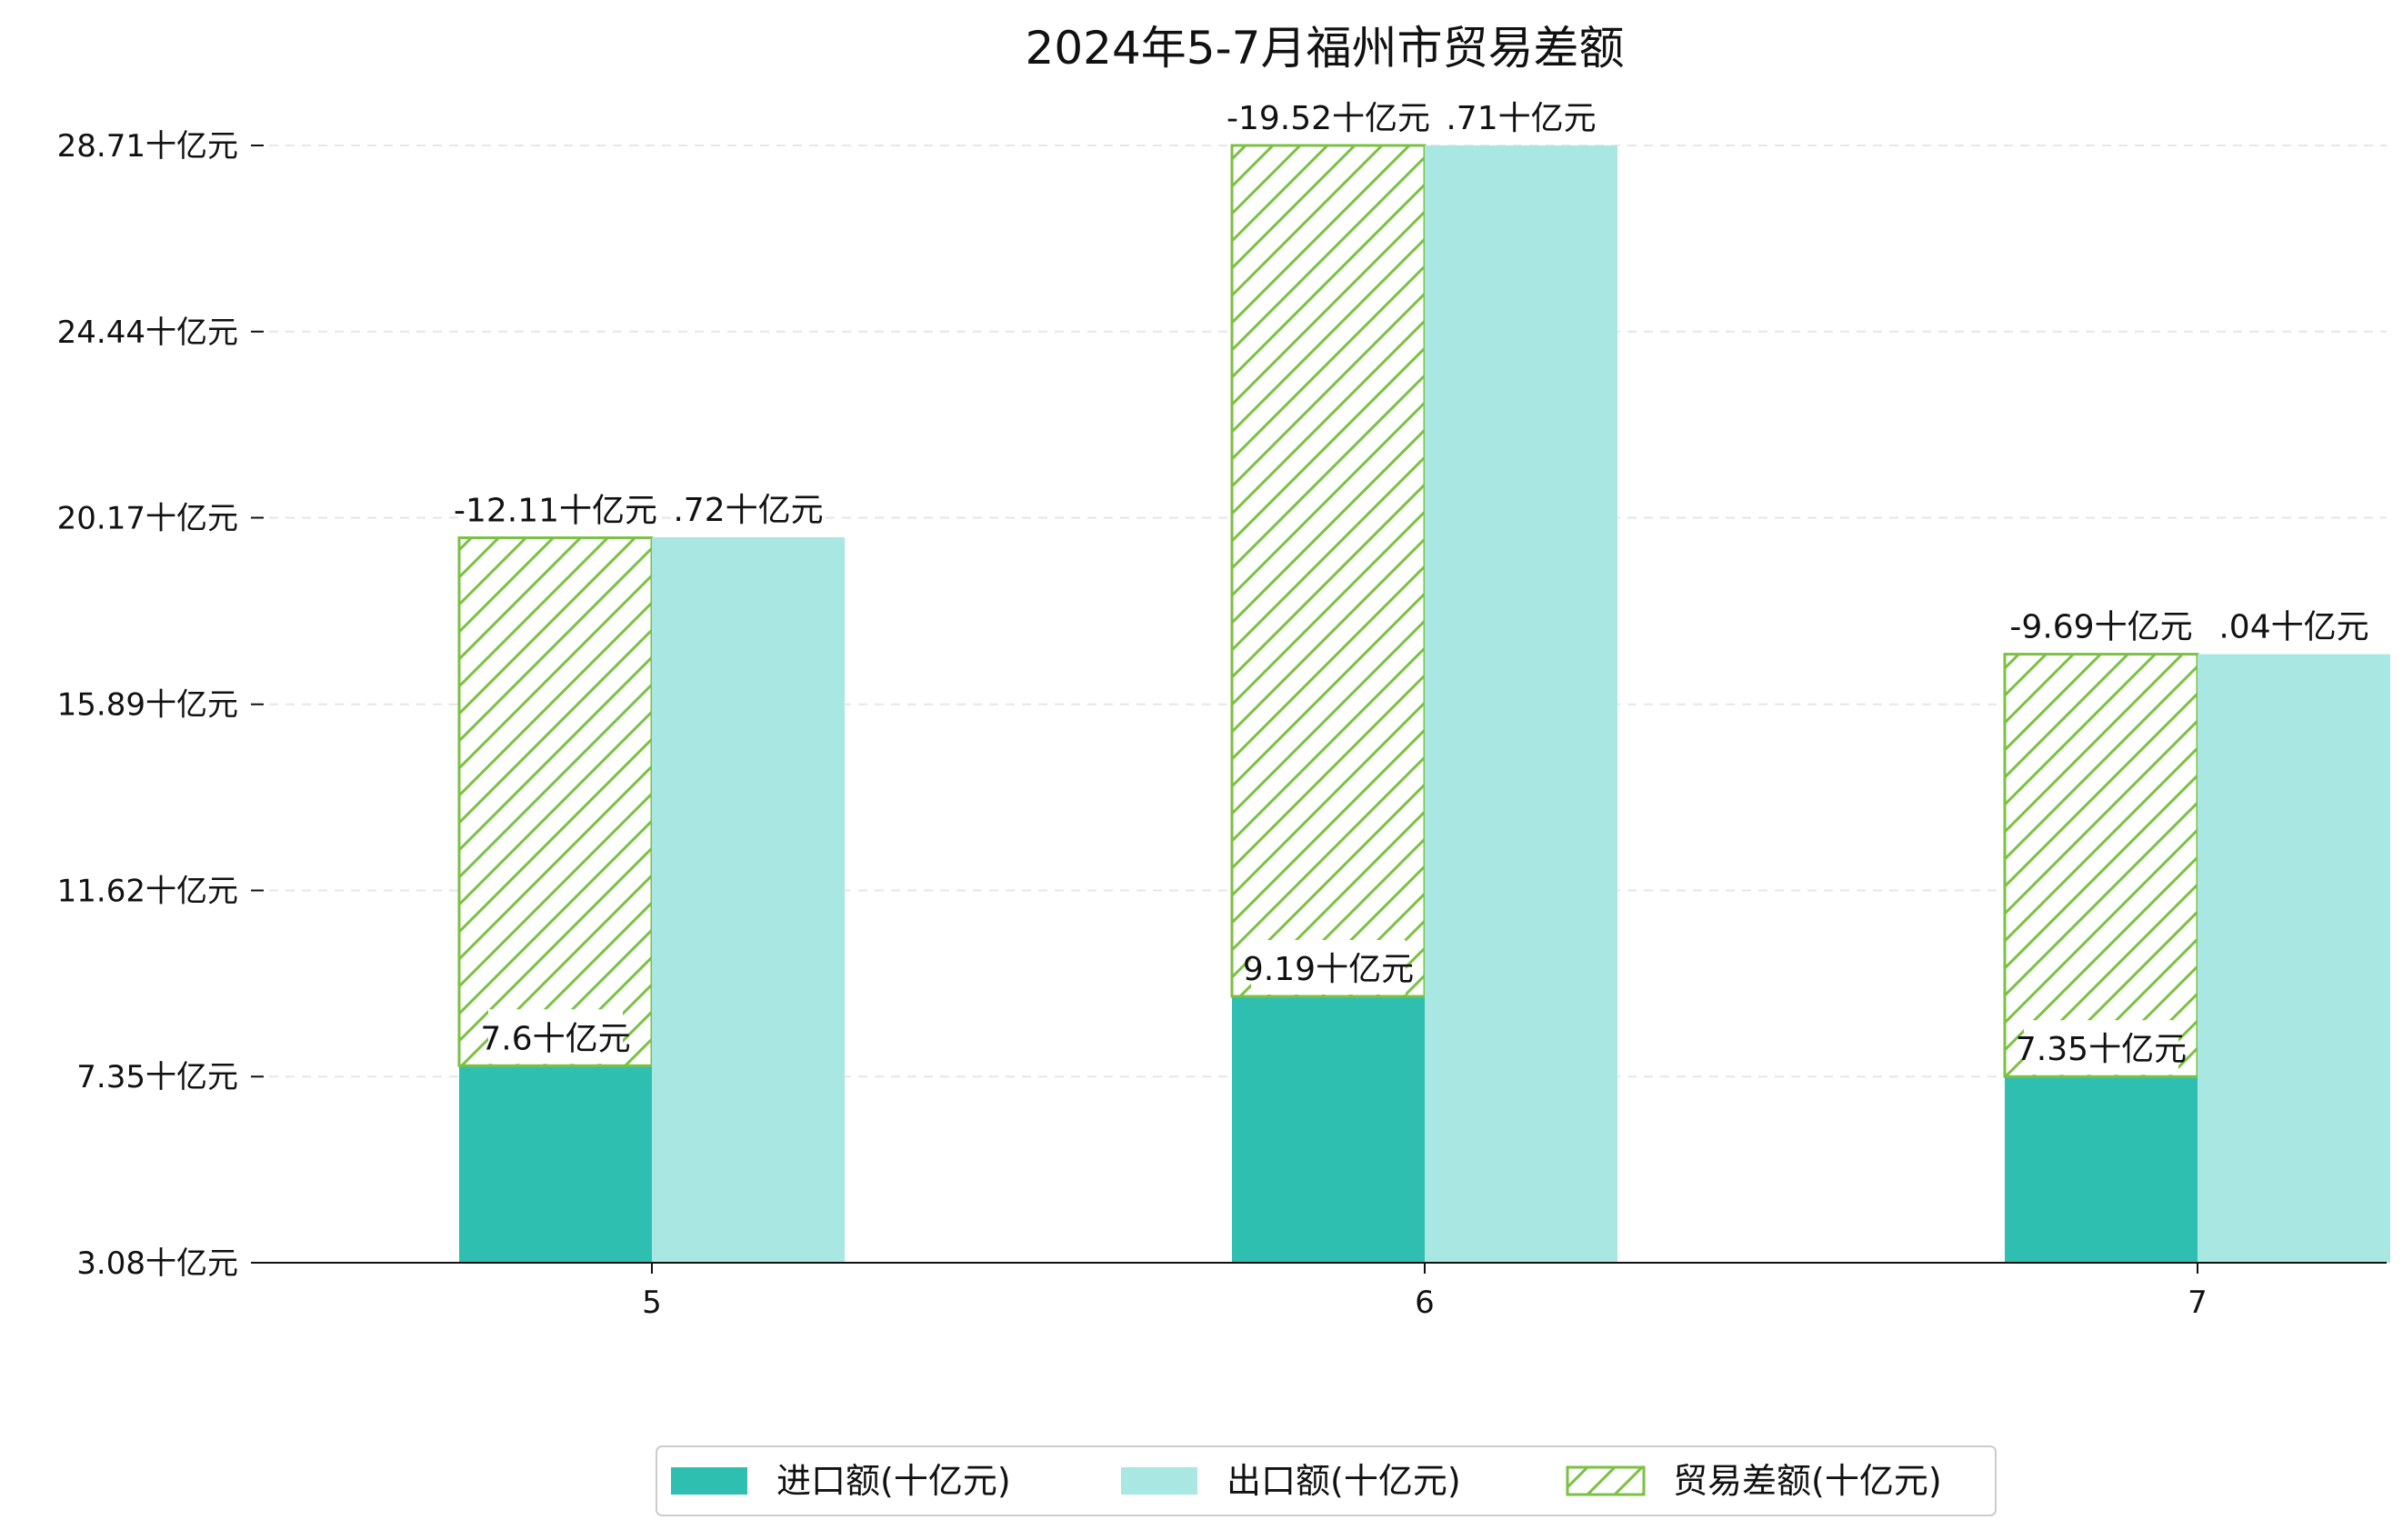 Image resolution: width=2403 pixels, height=1540 pixels. Describe the element at coordinates (1159, 1481) in the screenshot. I see `legend-export-swatch` at that location.